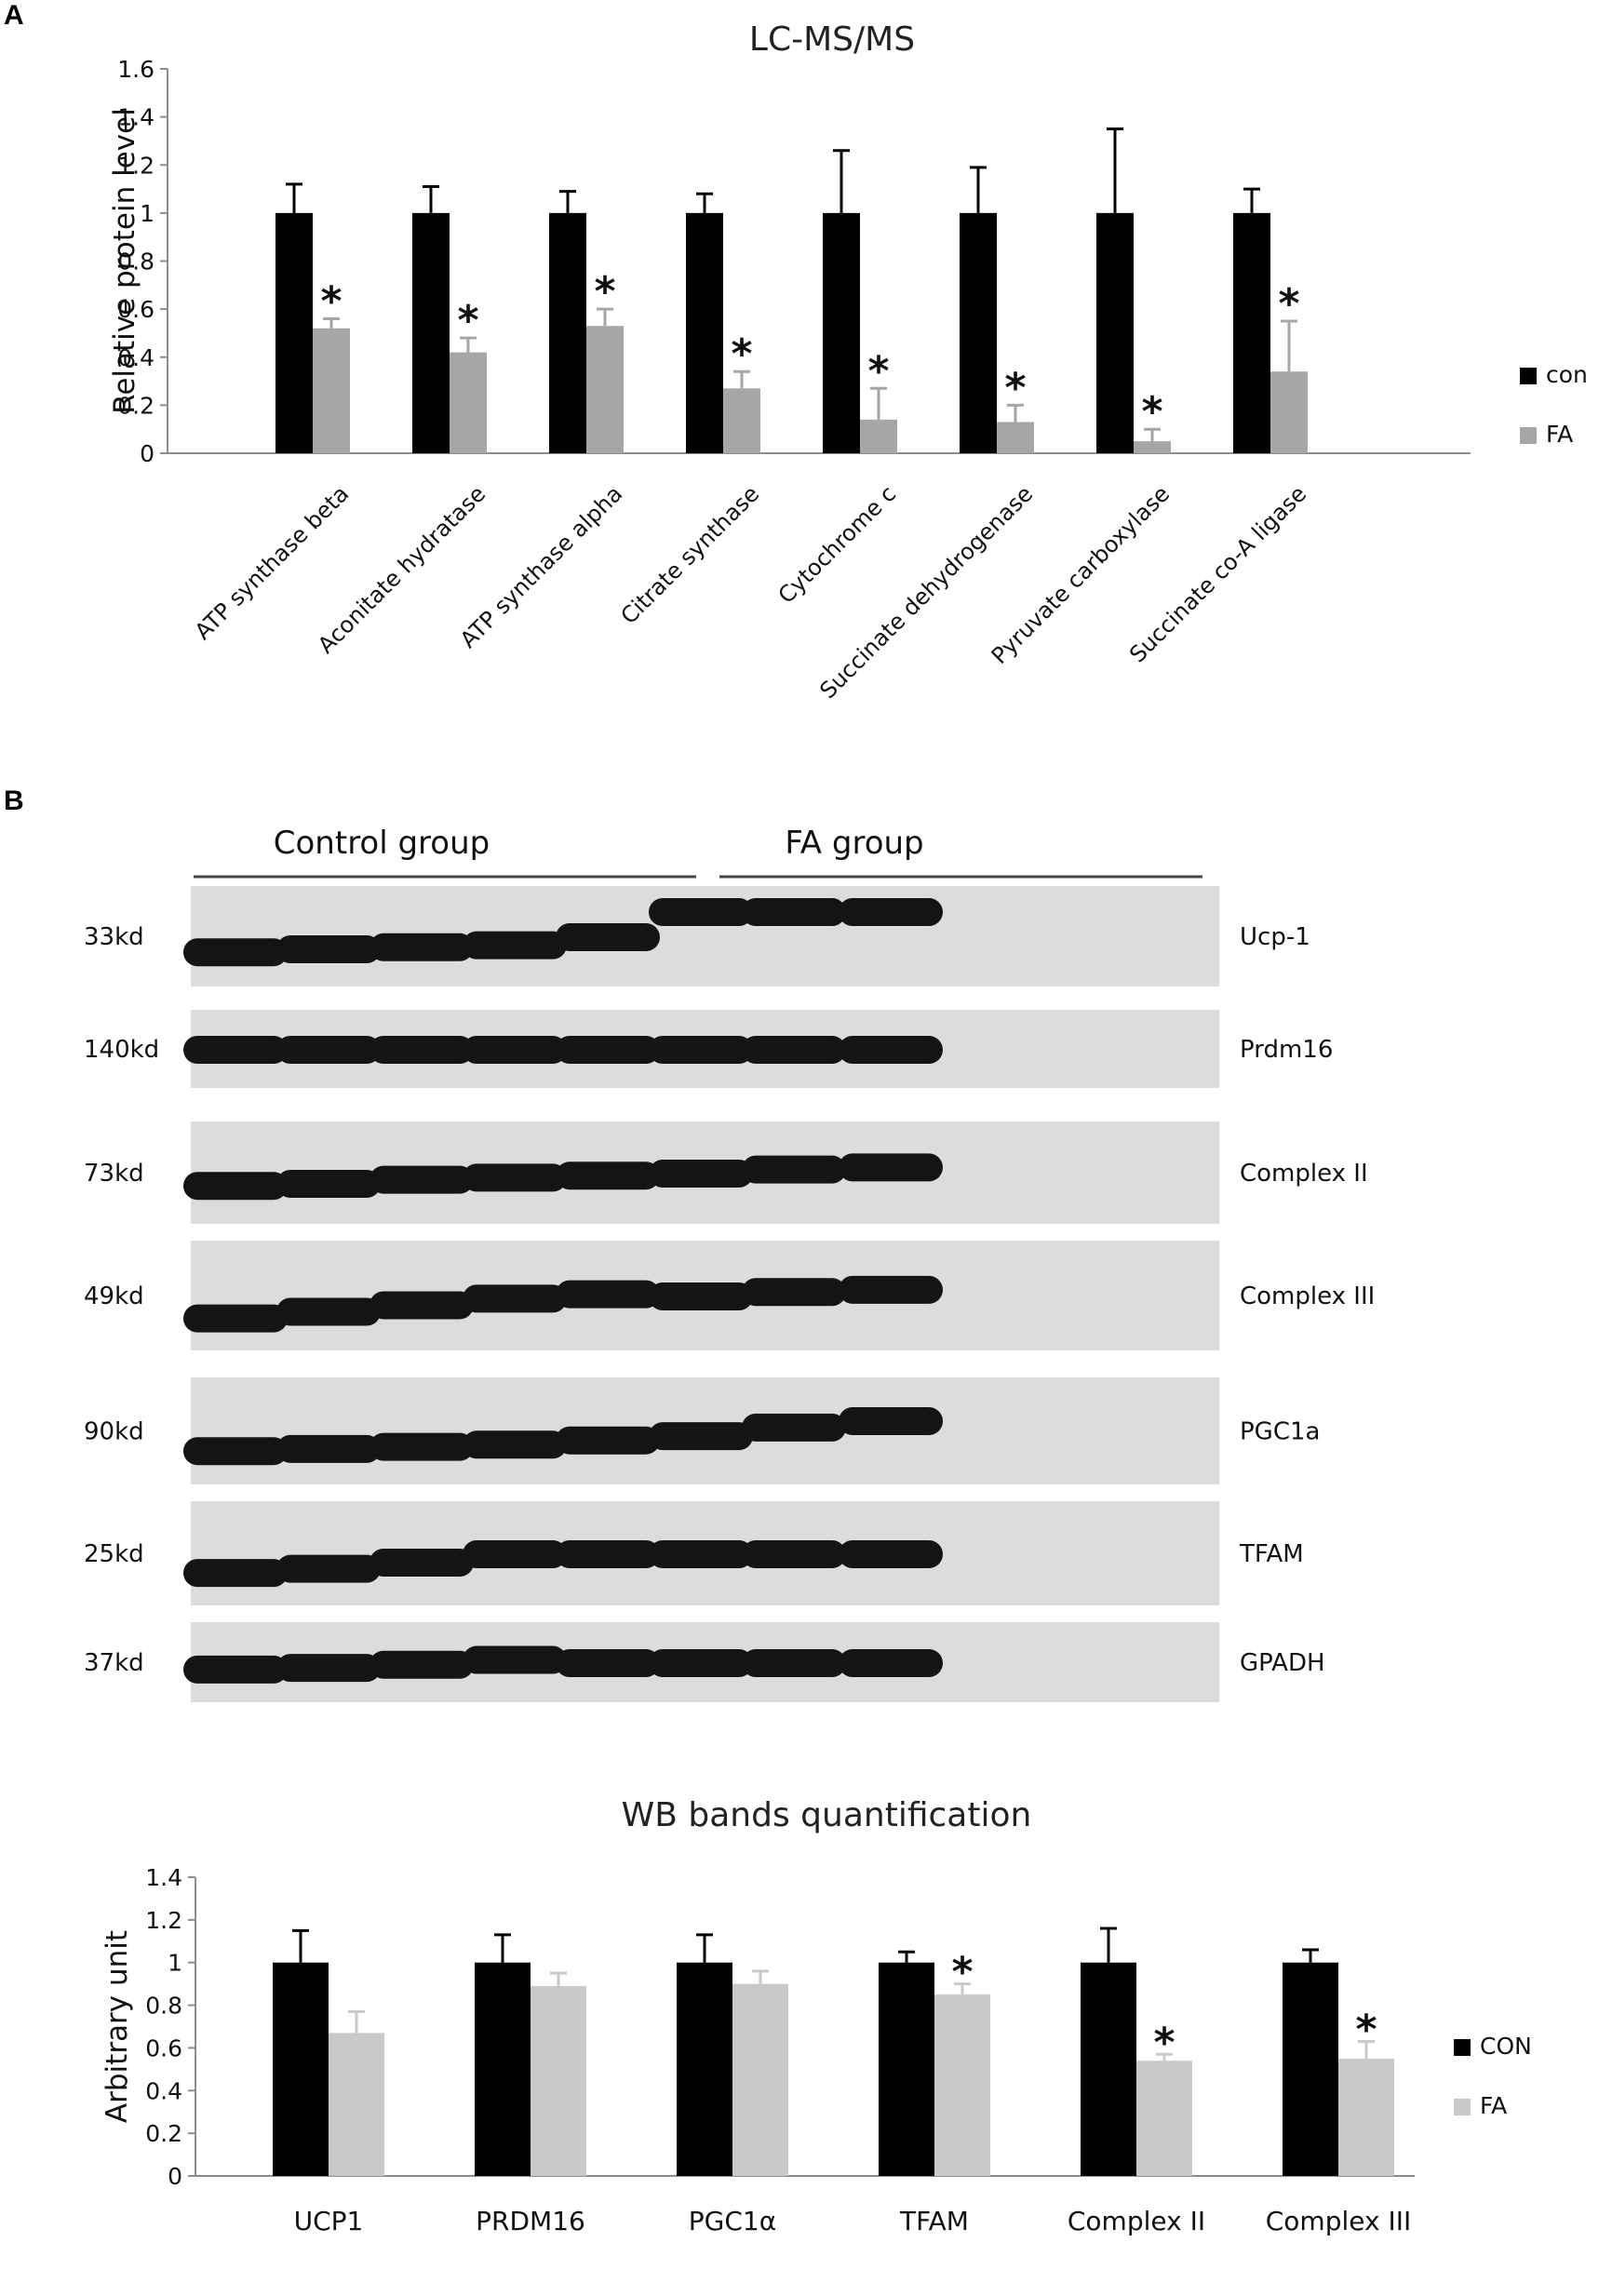 The width and height of the screenshot is (1612, 2296). I want to click on y-tick-label: 1.4, so click(135, 118).